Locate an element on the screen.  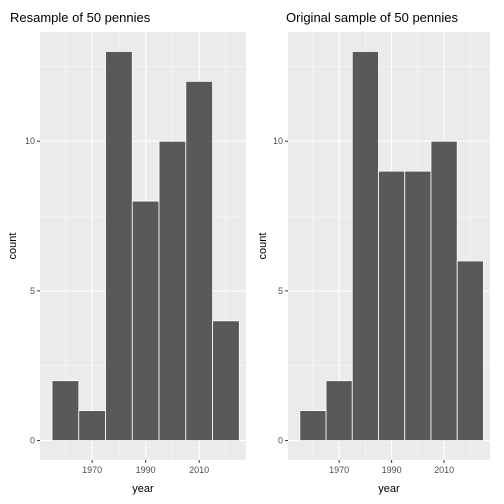
chart-title: Original sample of 50 pennies is located at coordinates (372, 17).